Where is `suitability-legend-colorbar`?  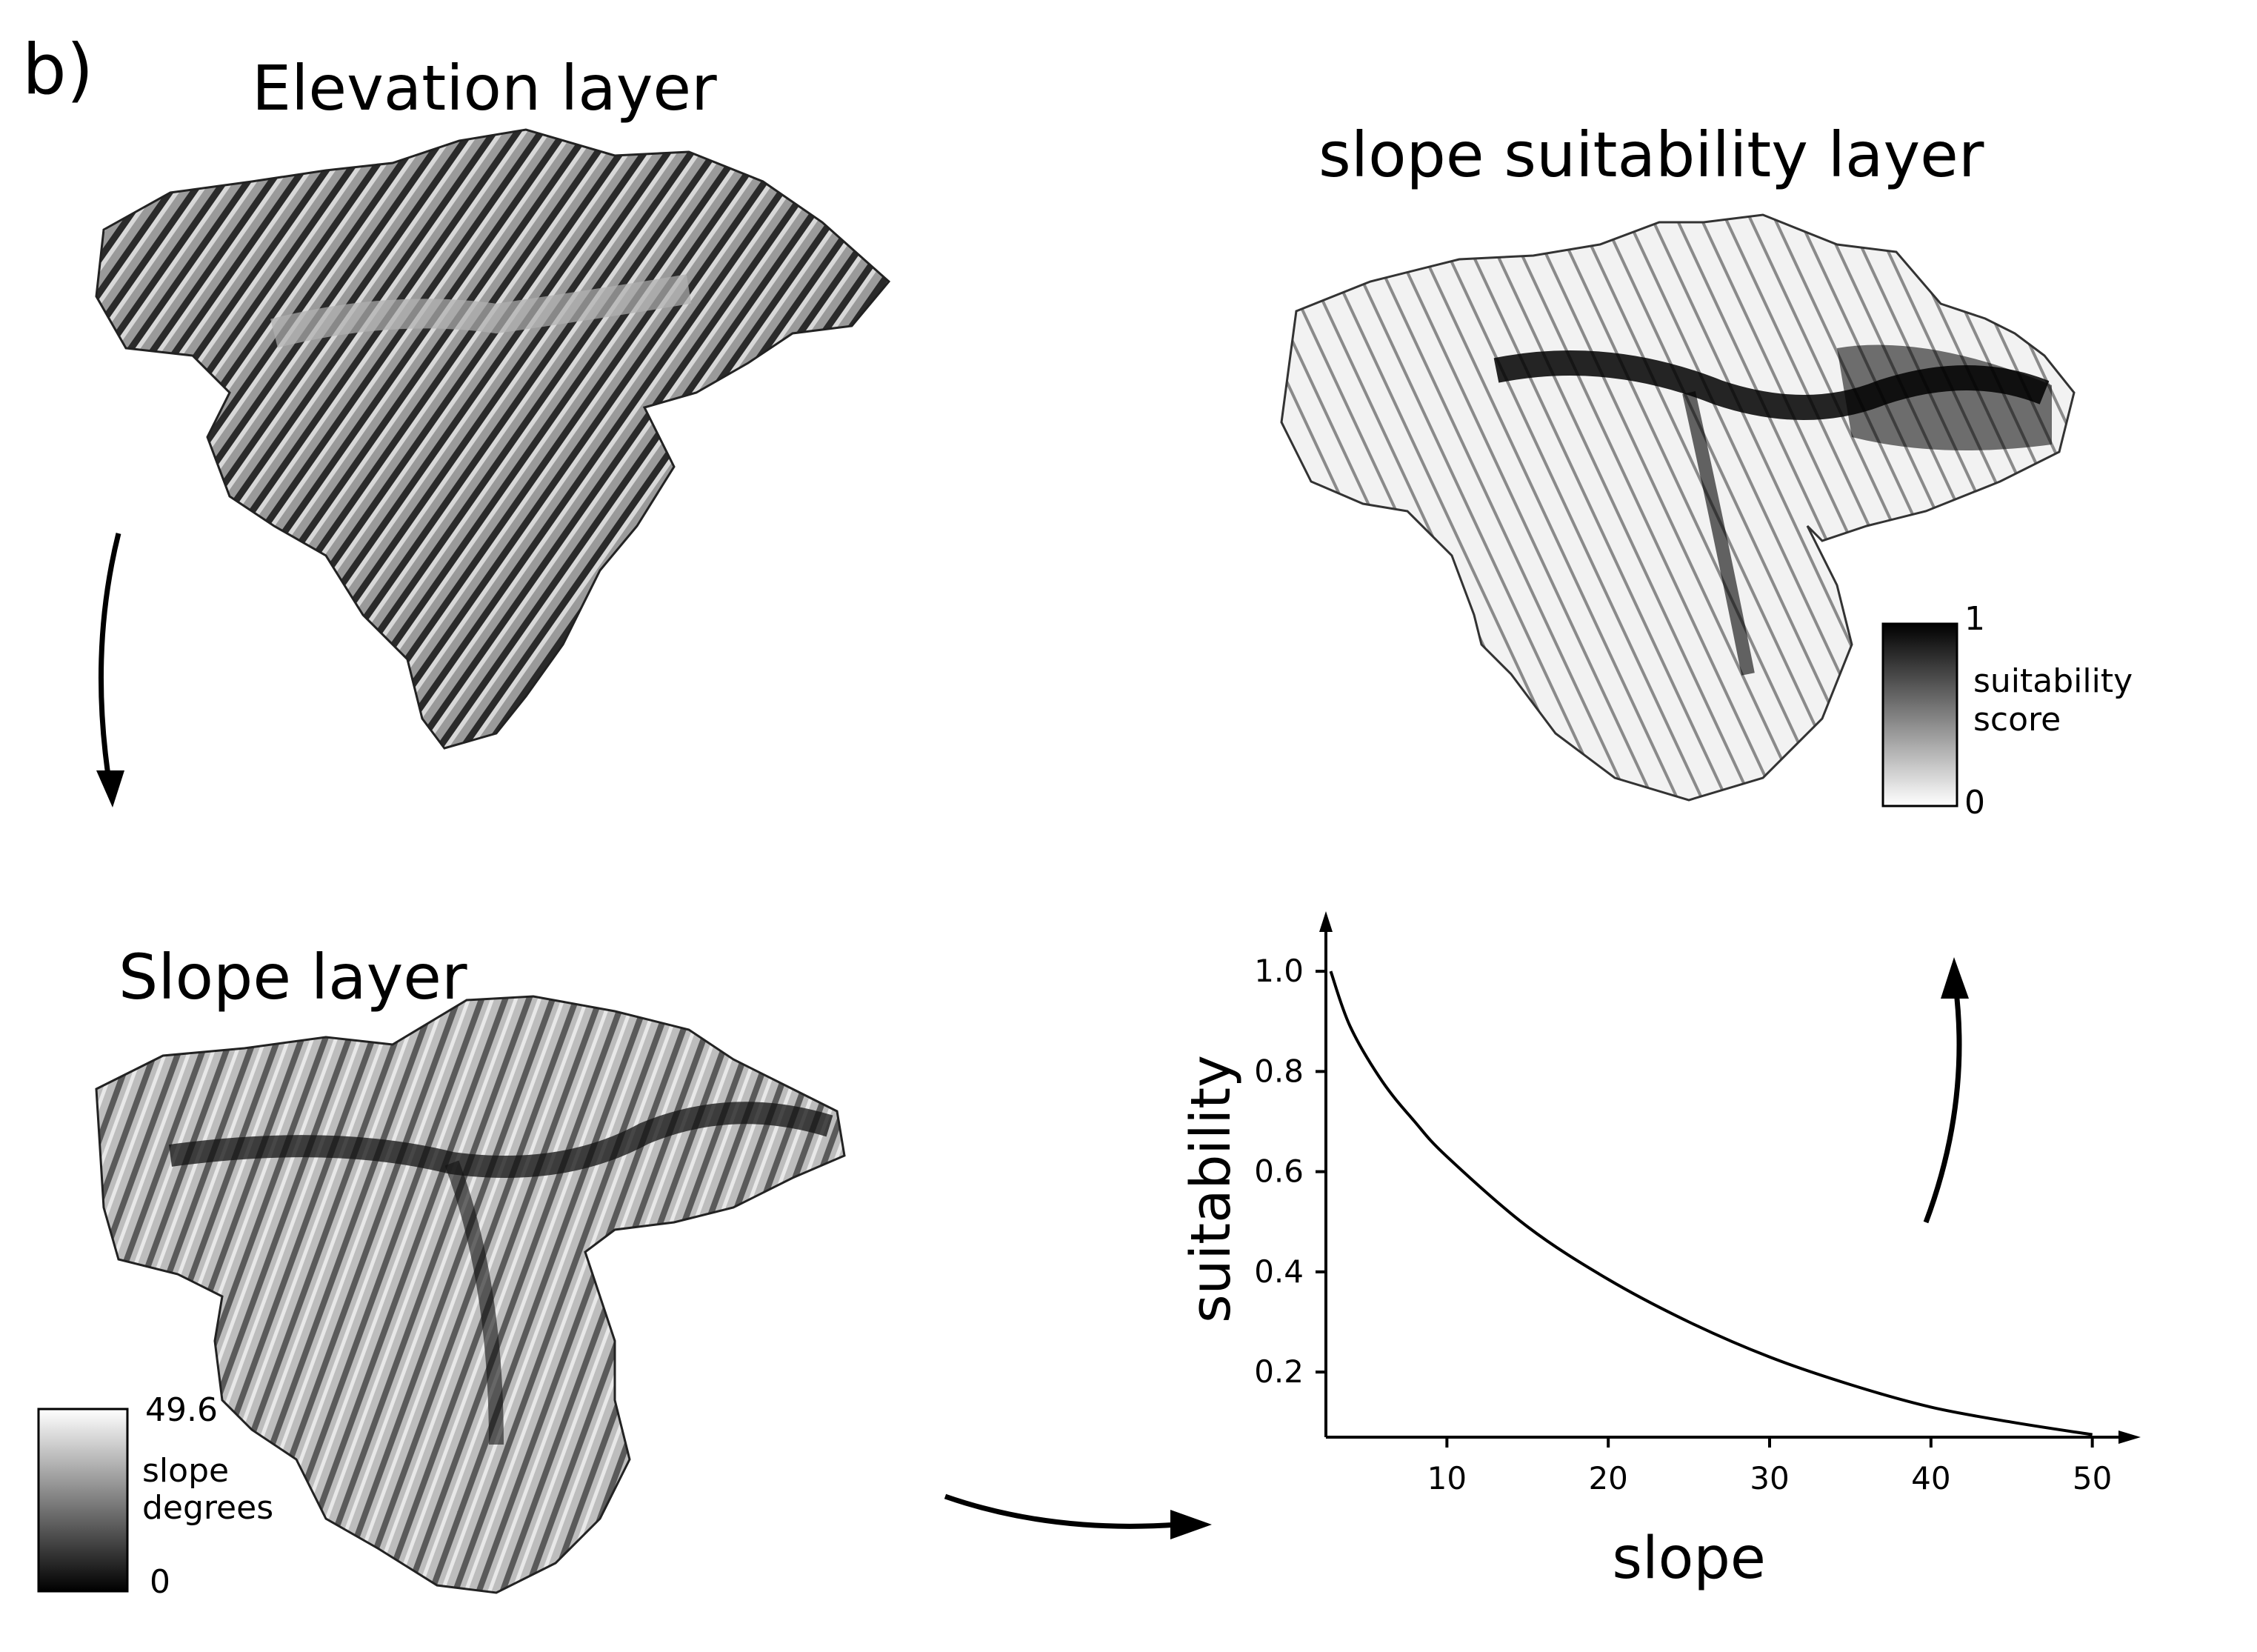
suitability-legend-colorbar is located at coordinates (1919, 714).